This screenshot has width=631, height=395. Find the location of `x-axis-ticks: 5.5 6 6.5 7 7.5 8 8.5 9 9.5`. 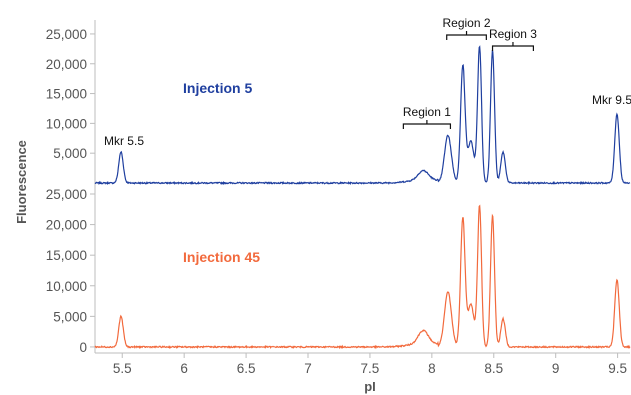

x-axis-ticks: 5.5 6 6.5 7 7.5 8 8.5 9 9.5 is located at coordinates (362, 364).